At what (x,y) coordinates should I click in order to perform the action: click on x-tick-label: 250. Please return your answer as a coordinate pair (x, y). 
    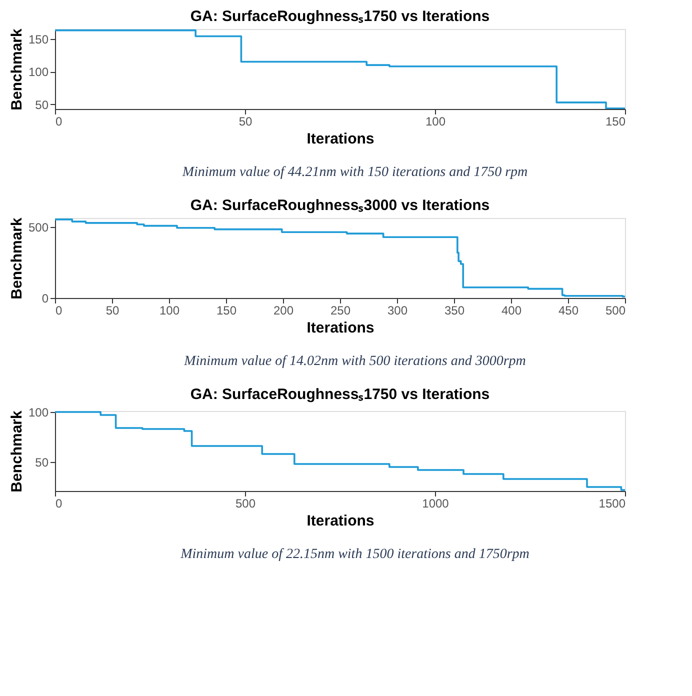
    Looking at the image, I should click on (340, 311).